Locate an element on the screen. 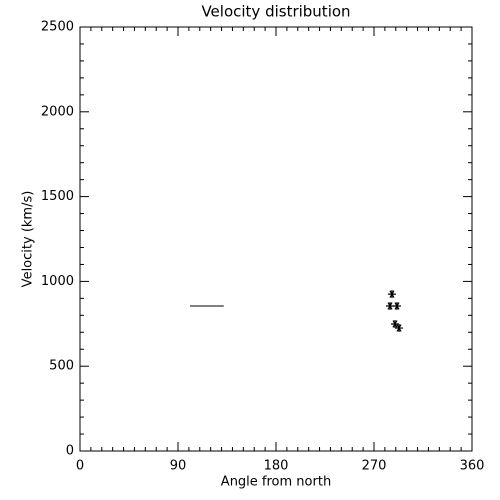  x-tick-label: 360 is located at coordinates (472, 466).